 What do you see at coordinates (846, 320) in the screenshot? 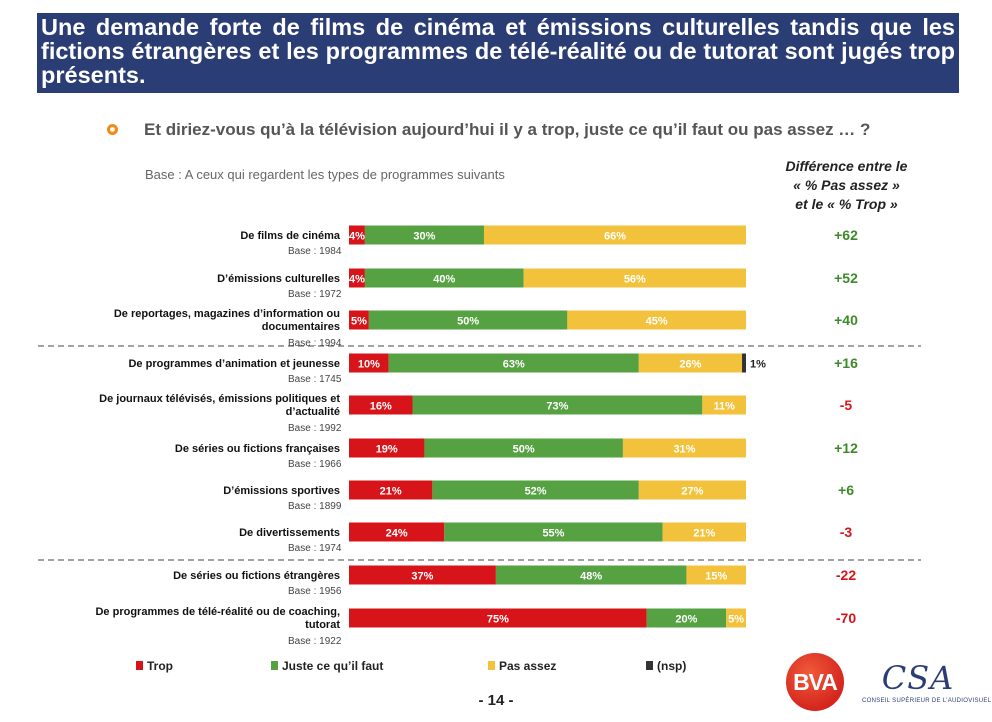
I see `difference-value-3: +40` at bounding box center [846, 320].